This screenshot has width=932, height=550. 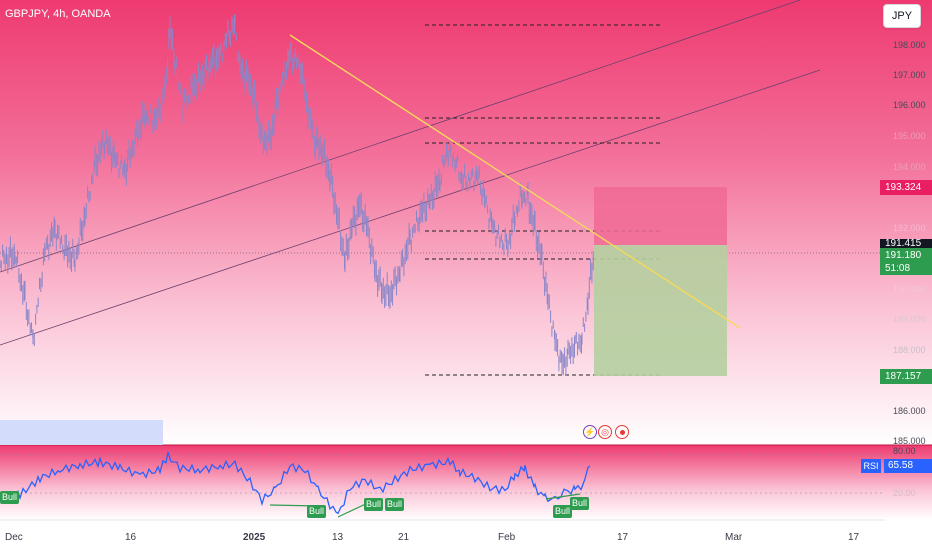 I want to click on price-tick: 195.000, so click(x=909, y=136).